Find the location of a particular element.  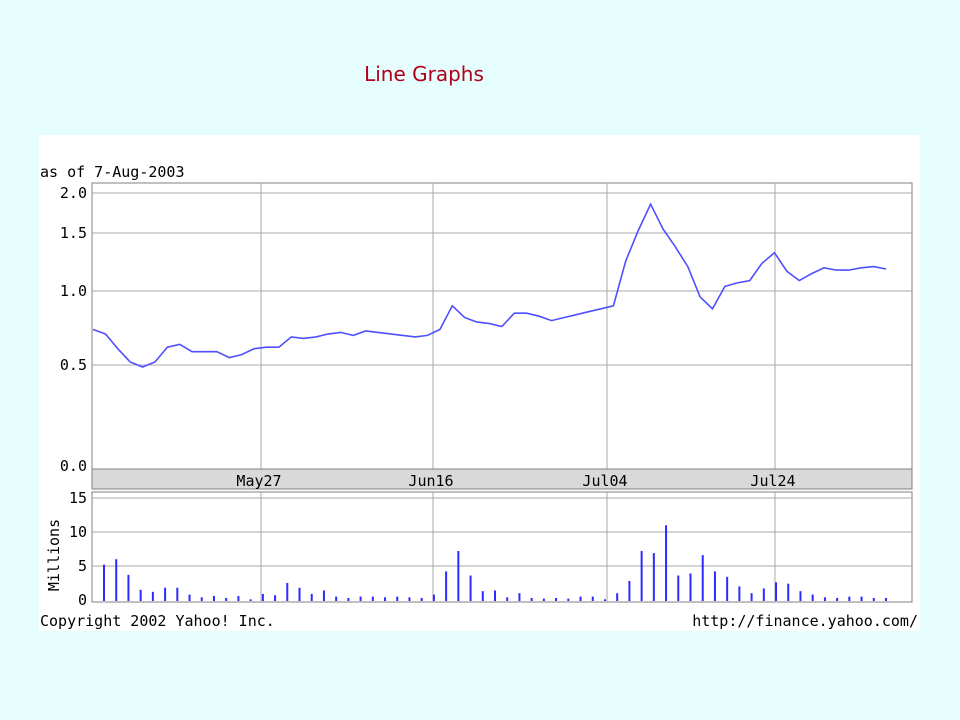

copyright-text: Copyright 2002 Yahoo! Inc. is located at coordinates (157, 621).